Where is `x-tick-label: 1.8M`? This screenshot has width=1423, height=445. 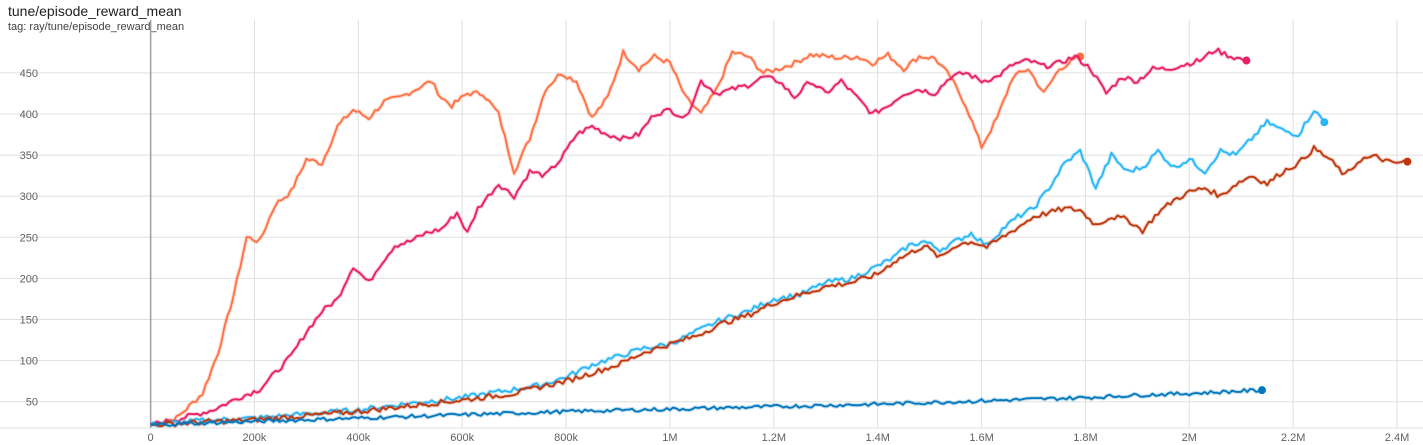 x-tick-label: 1.8M is located at coordinates (1085, 438).